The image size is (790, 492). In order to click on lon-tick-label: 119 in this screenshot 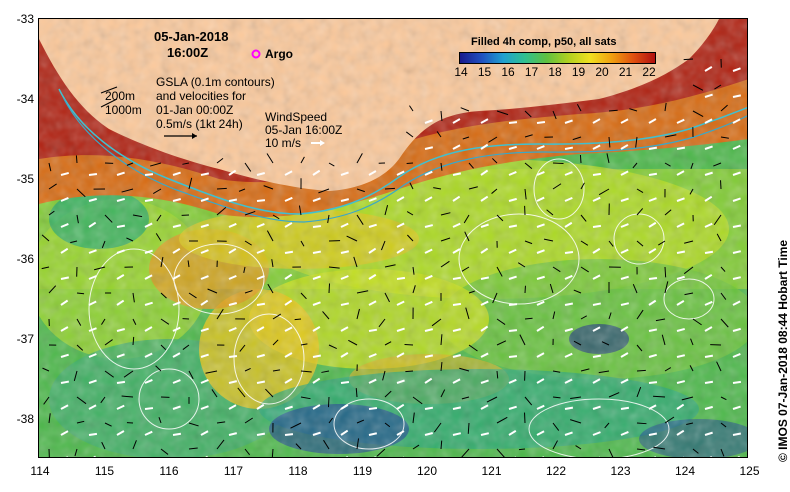, I will do `click(362, 471)`.